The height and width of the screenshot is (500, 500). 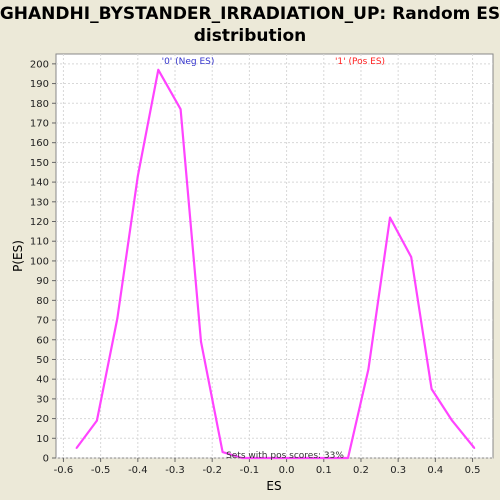 What do you see at coordinates (39, 261) in the screenshot?
I see `y-tick-label: 100` at bounding box center [39, 261].